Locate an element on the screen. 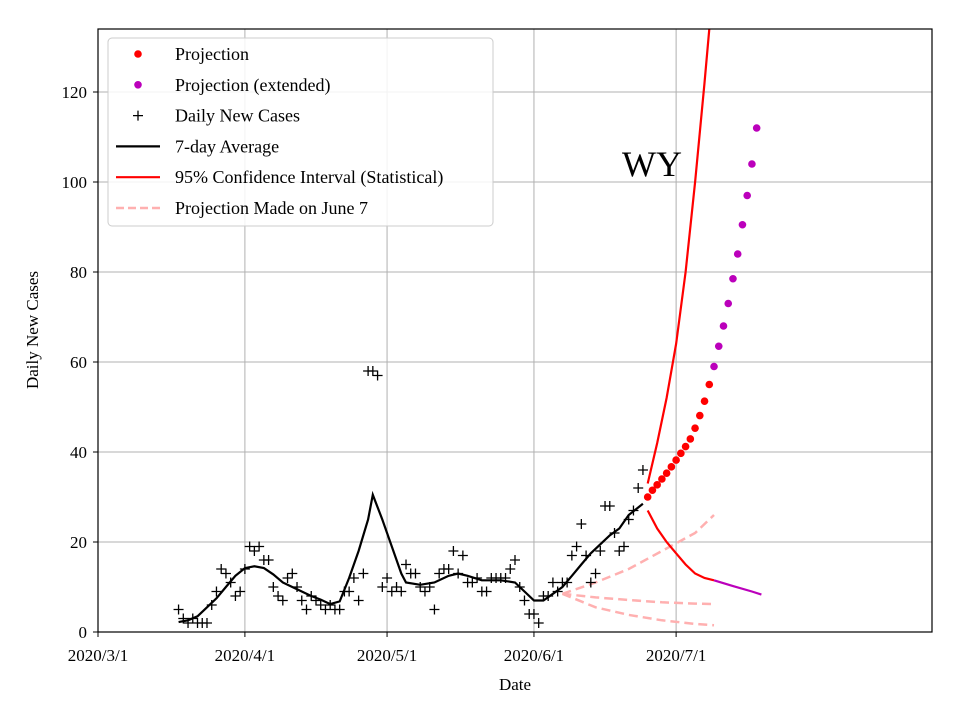  june7-projection-upper-line is located at coordinates (638, 554).